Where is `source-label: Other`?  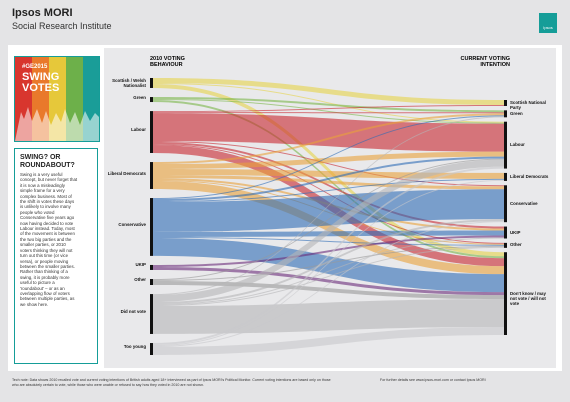
source-label: Other is located at coordinates (140, 279).